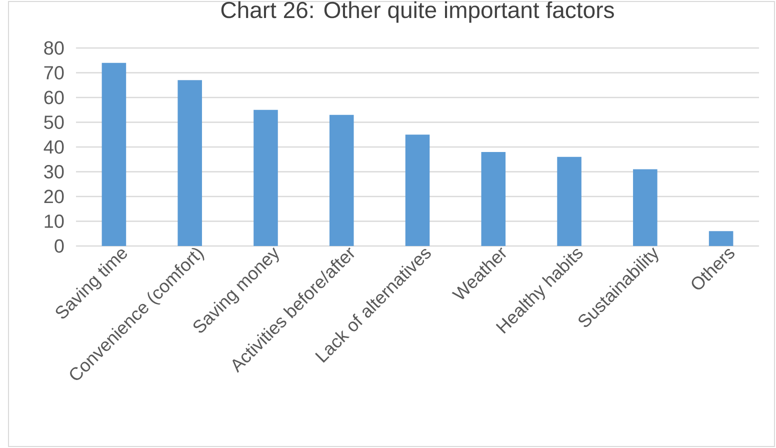  Describe the element at coordinates (59, 246) in the screenshot. I see `y-tick-label: 0` at that location.